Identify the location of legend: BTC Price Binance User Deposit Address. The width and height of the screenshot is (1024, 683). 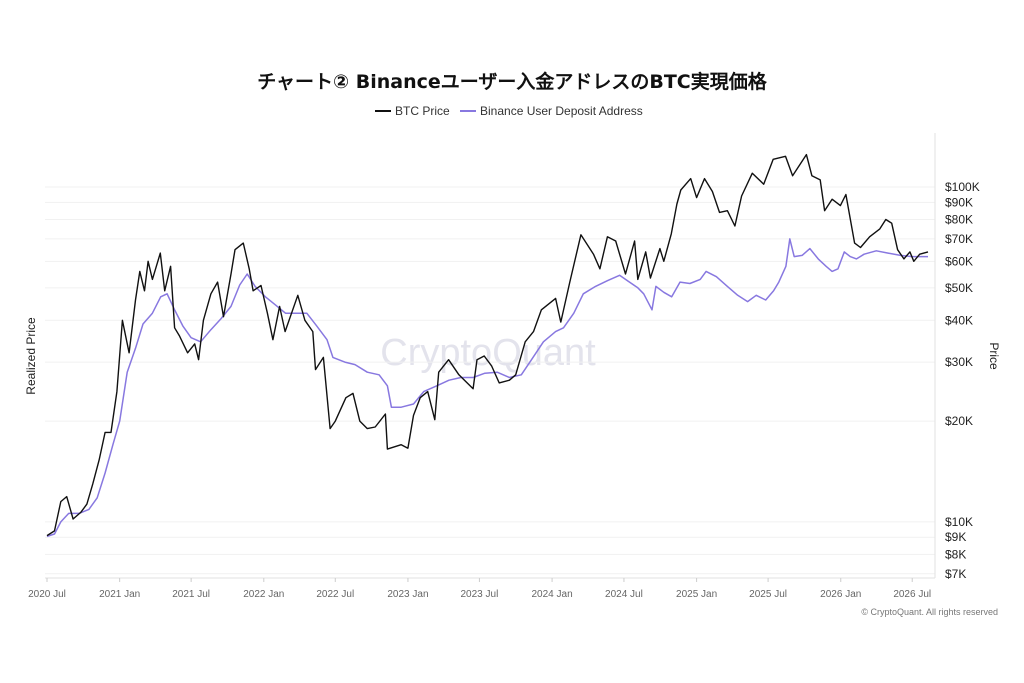
(509, 111).